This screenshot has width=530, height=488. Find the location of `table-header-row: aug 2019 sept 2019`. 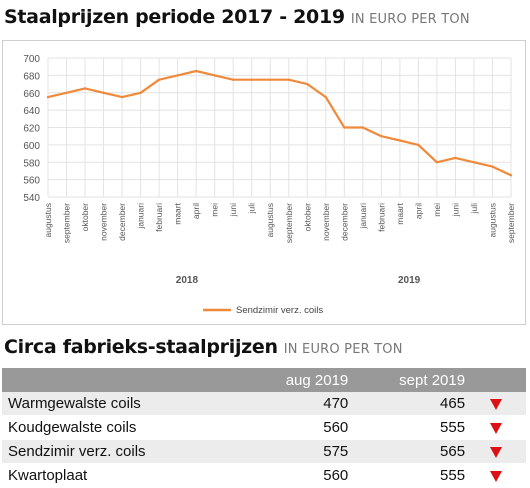

table-header-row: aug 2019 sept 2019 is located at coordinates (264, 380).